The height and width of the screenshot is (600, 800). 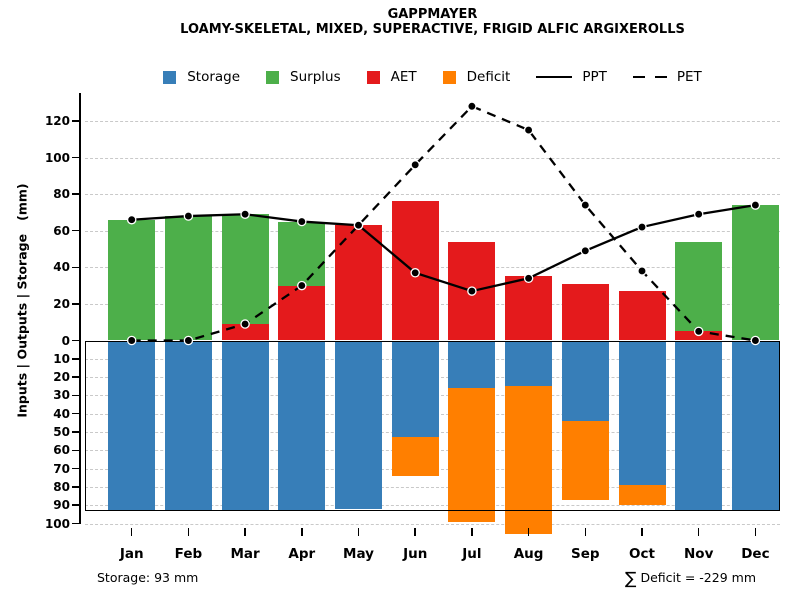 What do you see at coordinates (630, 579) in the screenshot?
I see `sigma-symbol: ∑` at bounding box center [630, 579].